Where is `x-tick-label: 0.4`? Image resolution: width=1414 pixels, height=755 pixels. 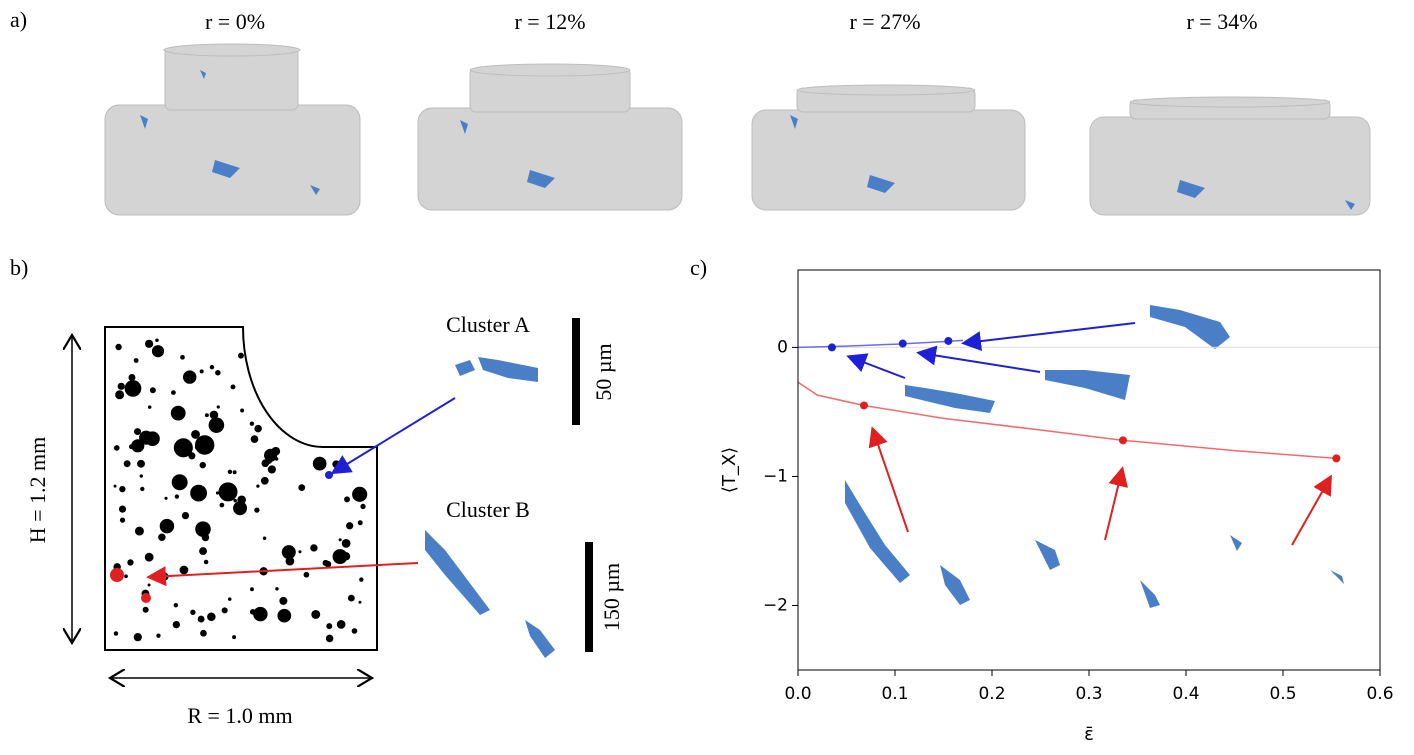
x-tick-label: 0.4 is located at coordinates (1185, 694).